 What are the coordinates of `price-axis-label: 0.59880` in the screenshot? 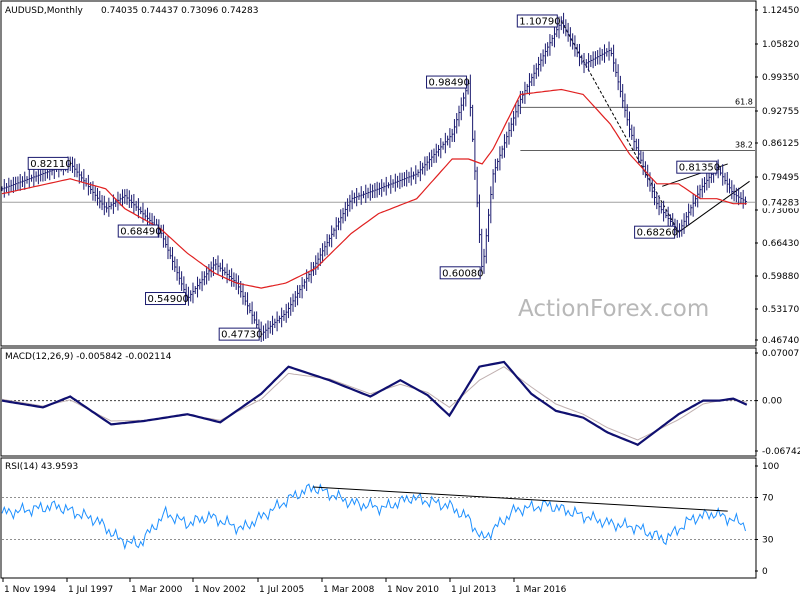 It's located at (780, 277).